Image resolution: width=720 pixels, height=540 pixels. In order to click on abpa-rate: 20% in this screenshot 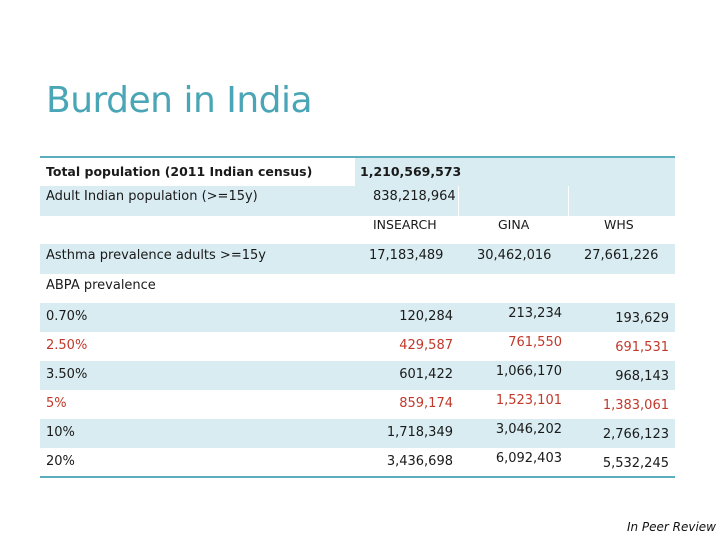, I will do `click(60, 461)`.